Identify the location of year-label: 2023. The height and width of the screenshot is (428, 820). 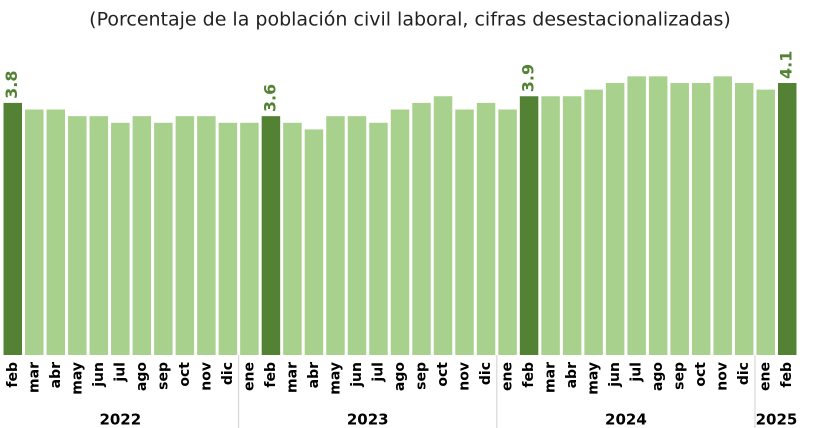
(368, 419).